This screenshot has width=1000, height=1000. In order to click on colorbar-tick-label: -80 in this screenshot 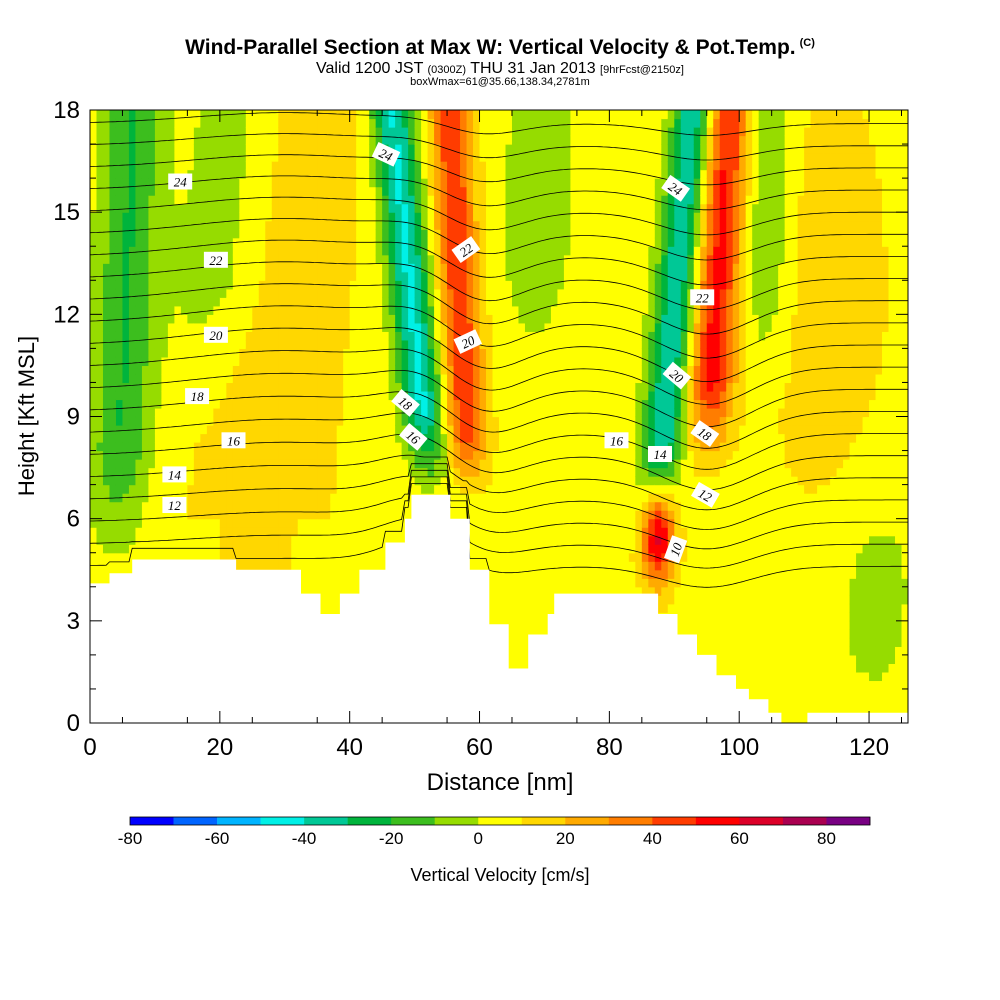, I will do `click(130, 838)`.